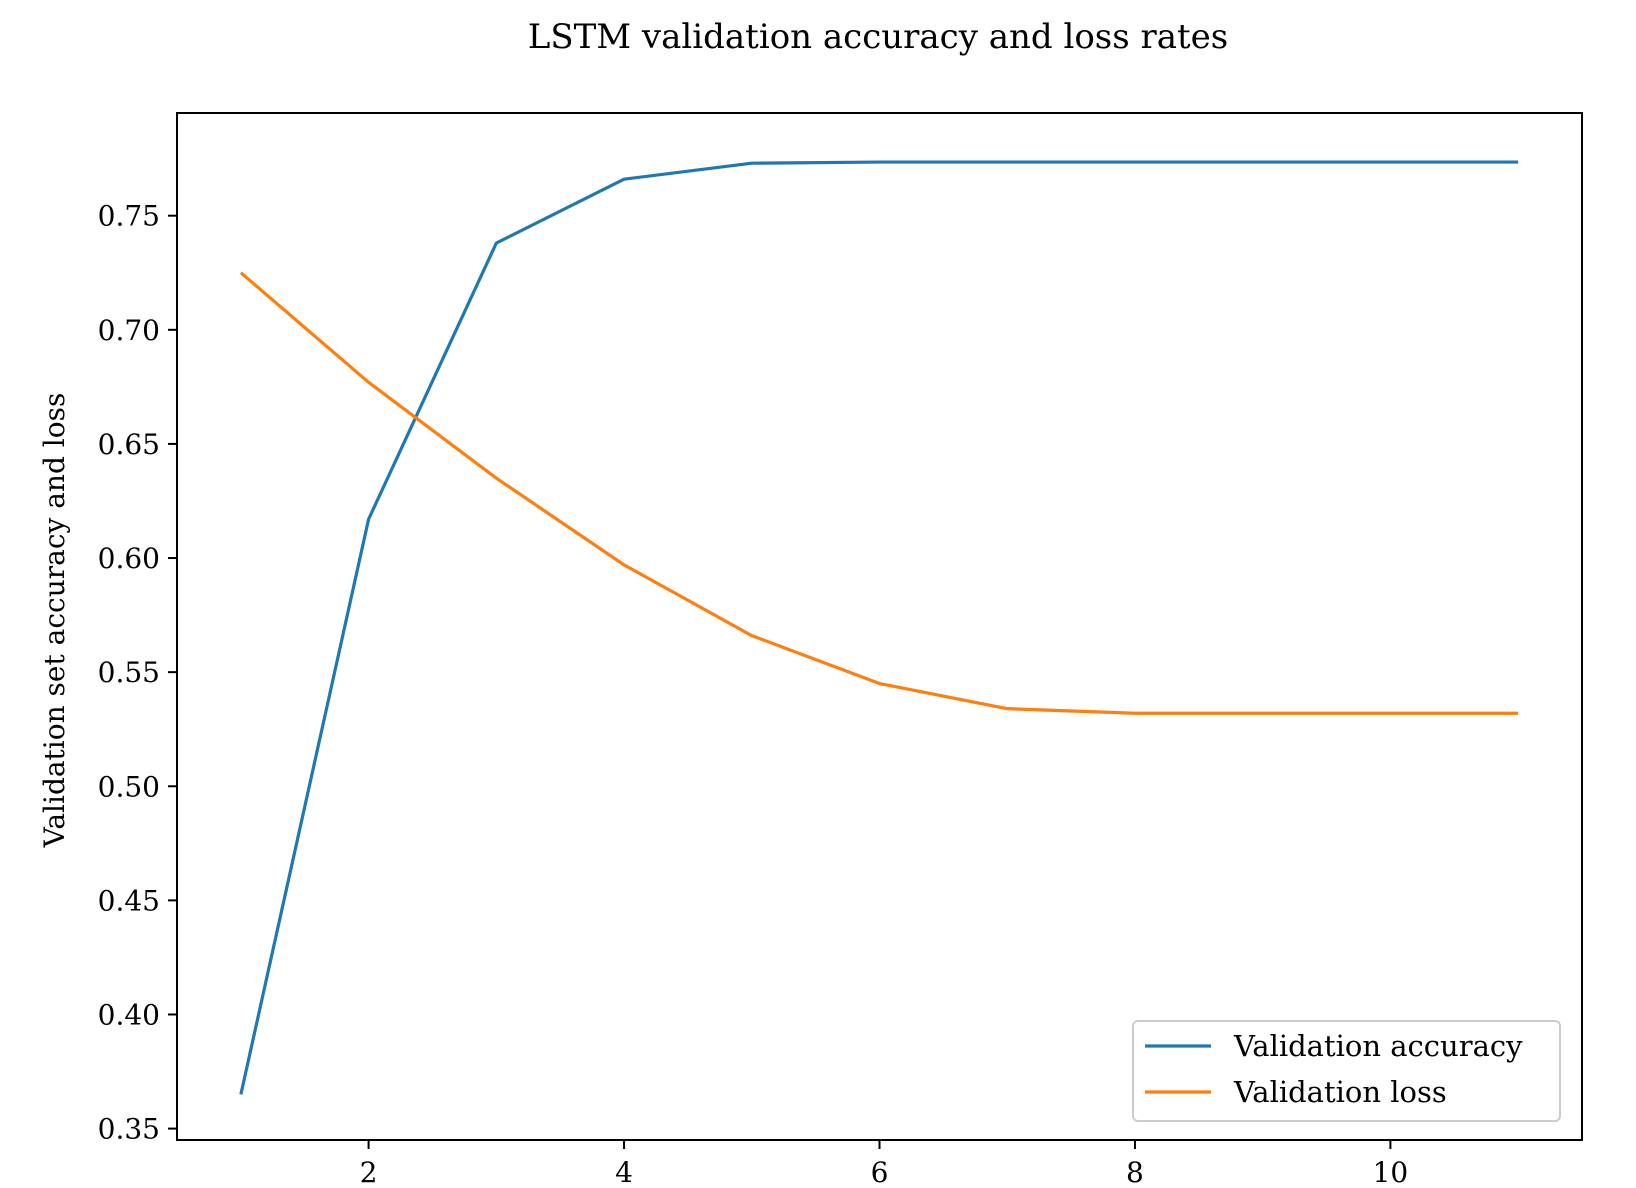 Image resolution: width=1636 pixels, height=1188 pixels. I want to click on y-axis-ticks: 0.35 0.40 0.45 0.50 0.55 0.60 0.65 0.70 0.75, so click(137, 673).